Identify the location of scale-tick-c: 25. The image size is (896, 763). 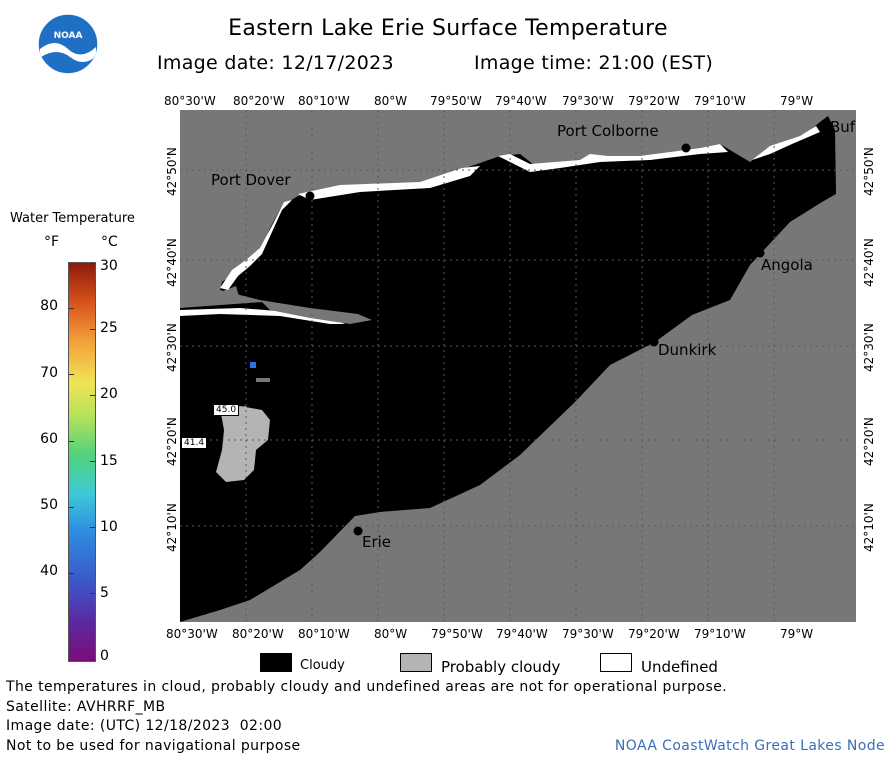
(109, 328).